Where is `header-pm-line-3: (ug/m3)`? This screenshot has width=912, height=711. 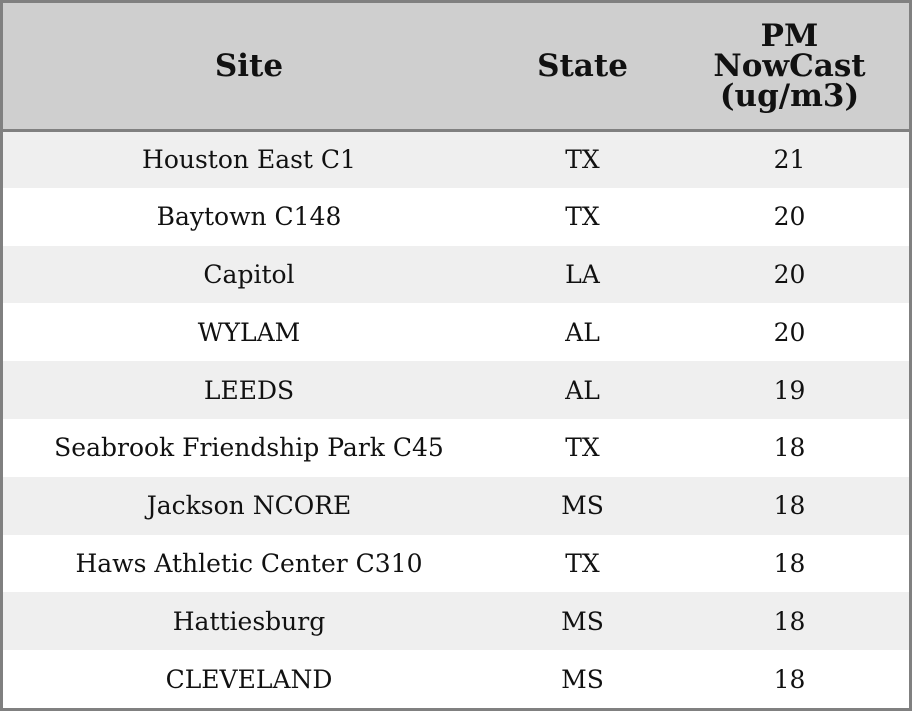 header-pm-line-3: (ug/m3) is located at coordinates (789, 95).